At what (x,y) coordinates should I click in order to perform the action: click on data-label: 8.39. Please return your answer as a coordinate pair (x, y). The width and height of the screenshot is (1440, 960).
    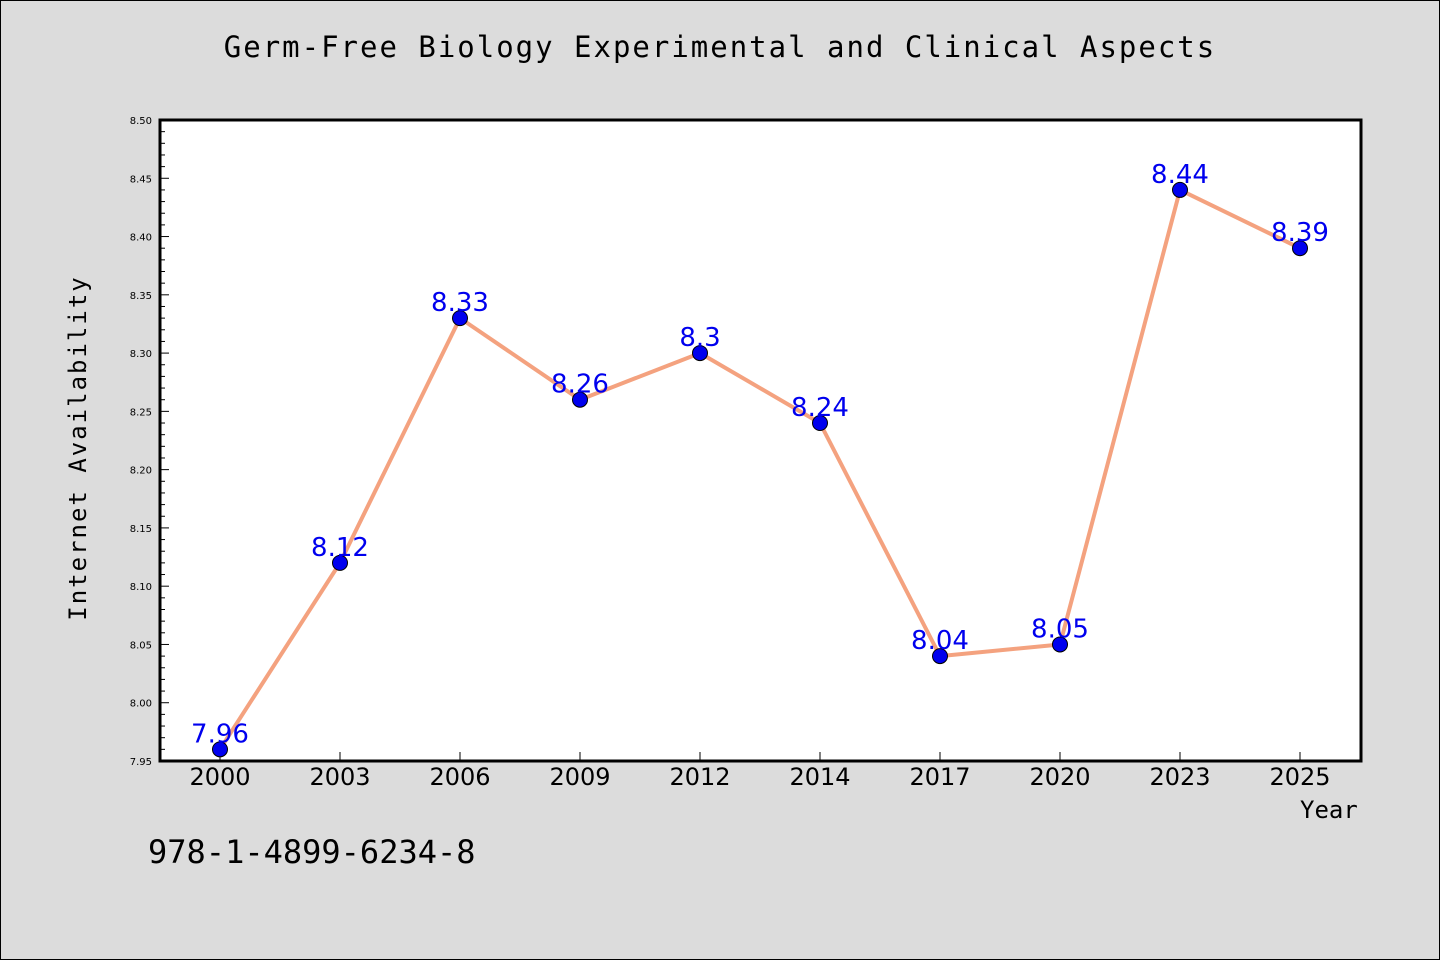
    Looking at the image, I should click on (1300, 233).